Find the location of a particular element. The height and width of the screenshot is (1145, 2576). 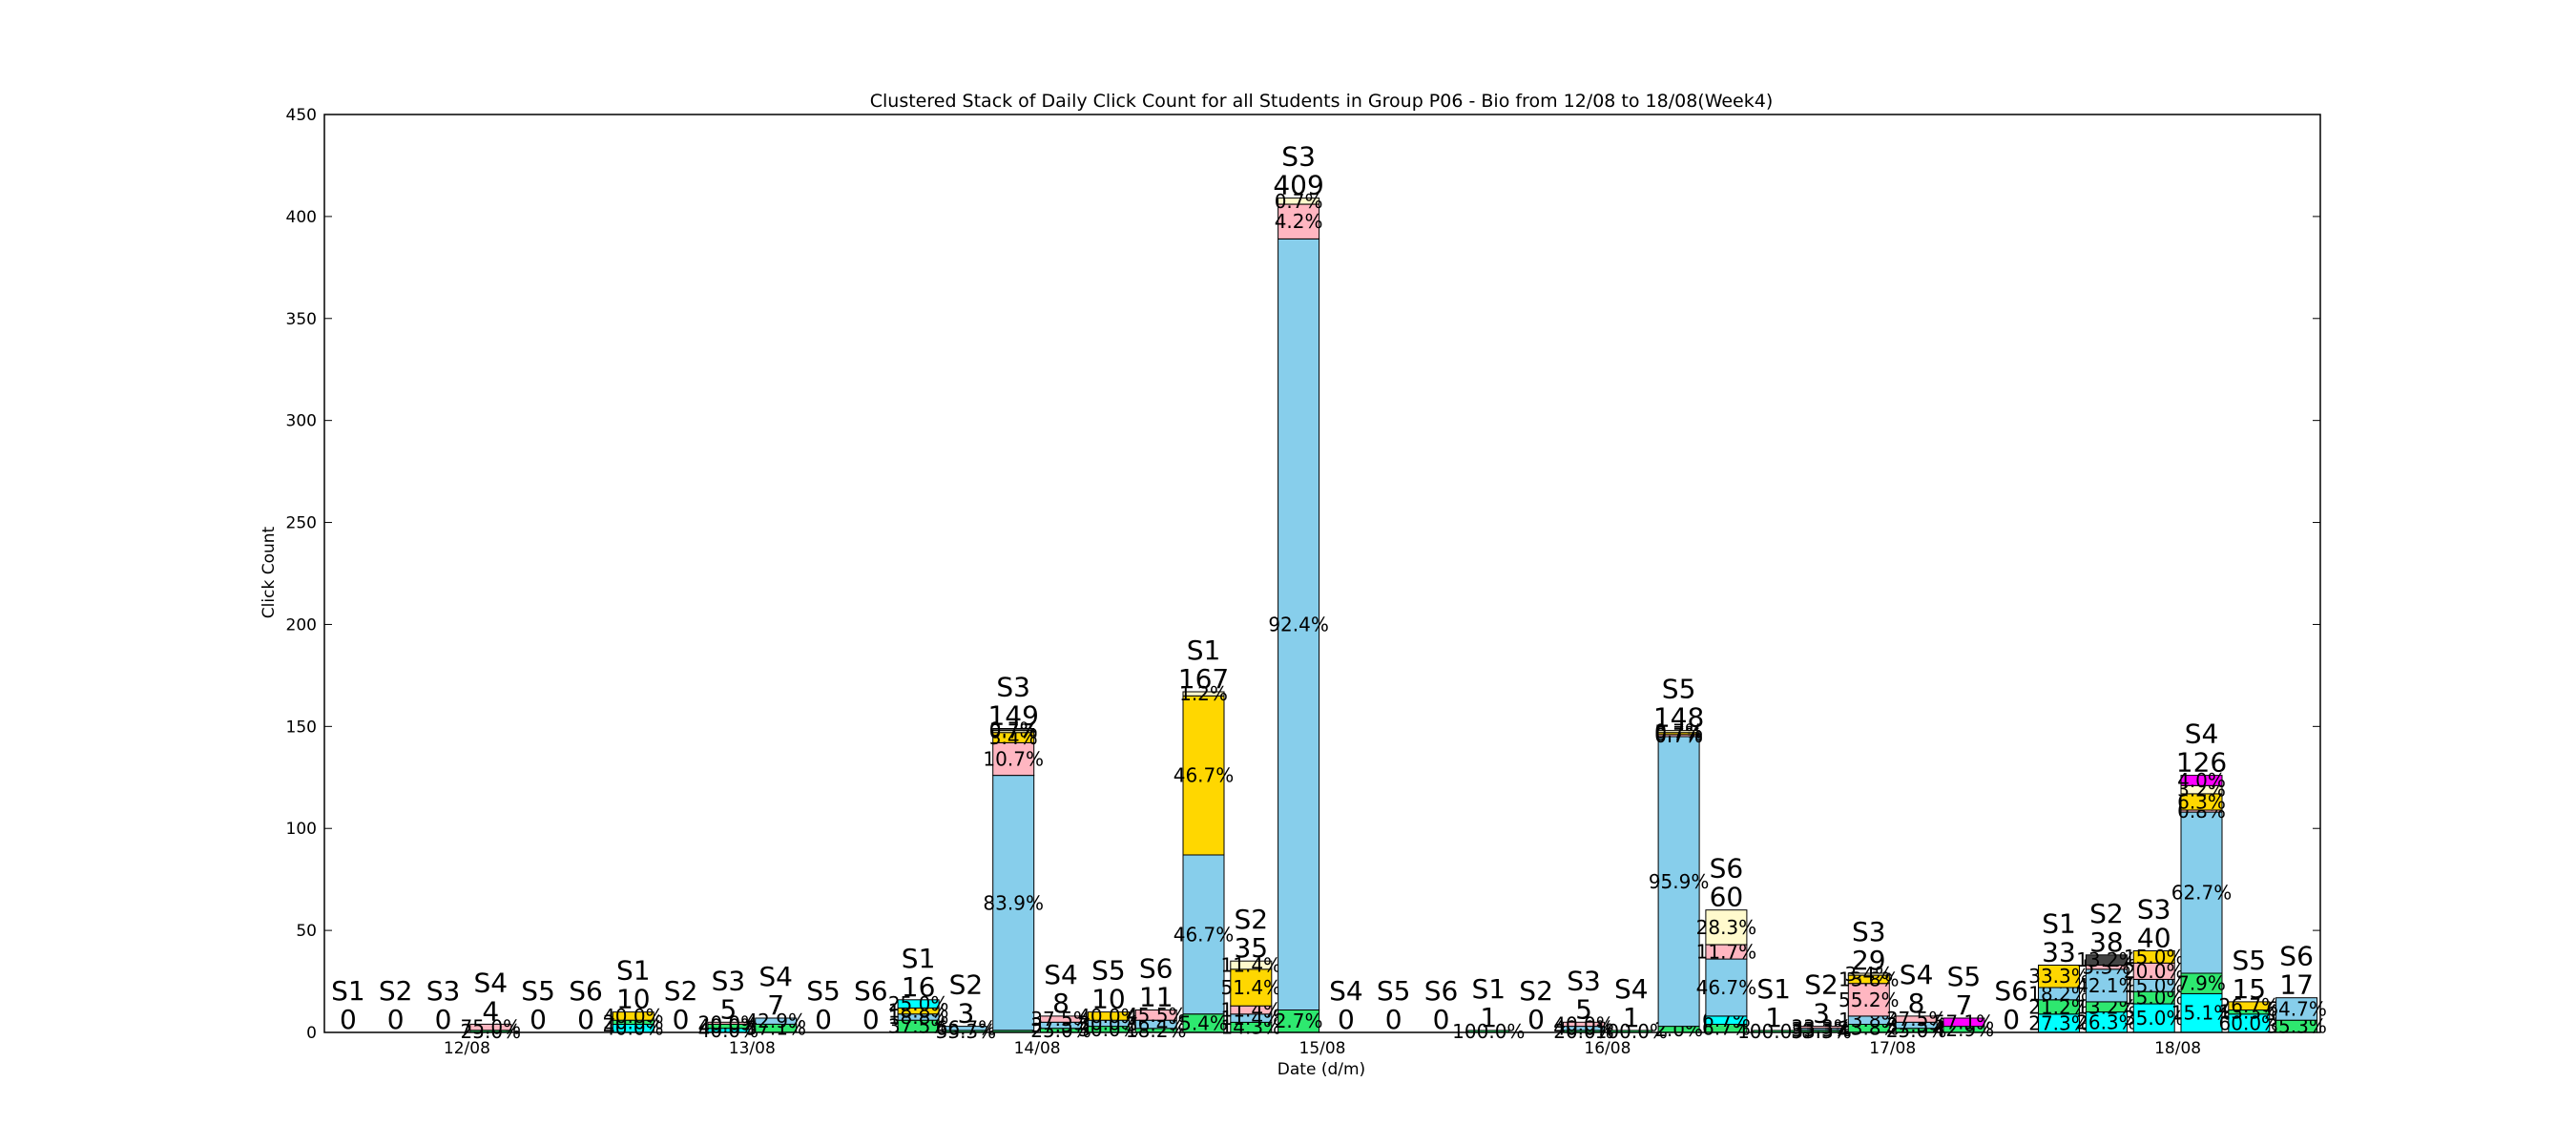

segment-percent-label: 25.0% is located at coordinates (918, 1004).